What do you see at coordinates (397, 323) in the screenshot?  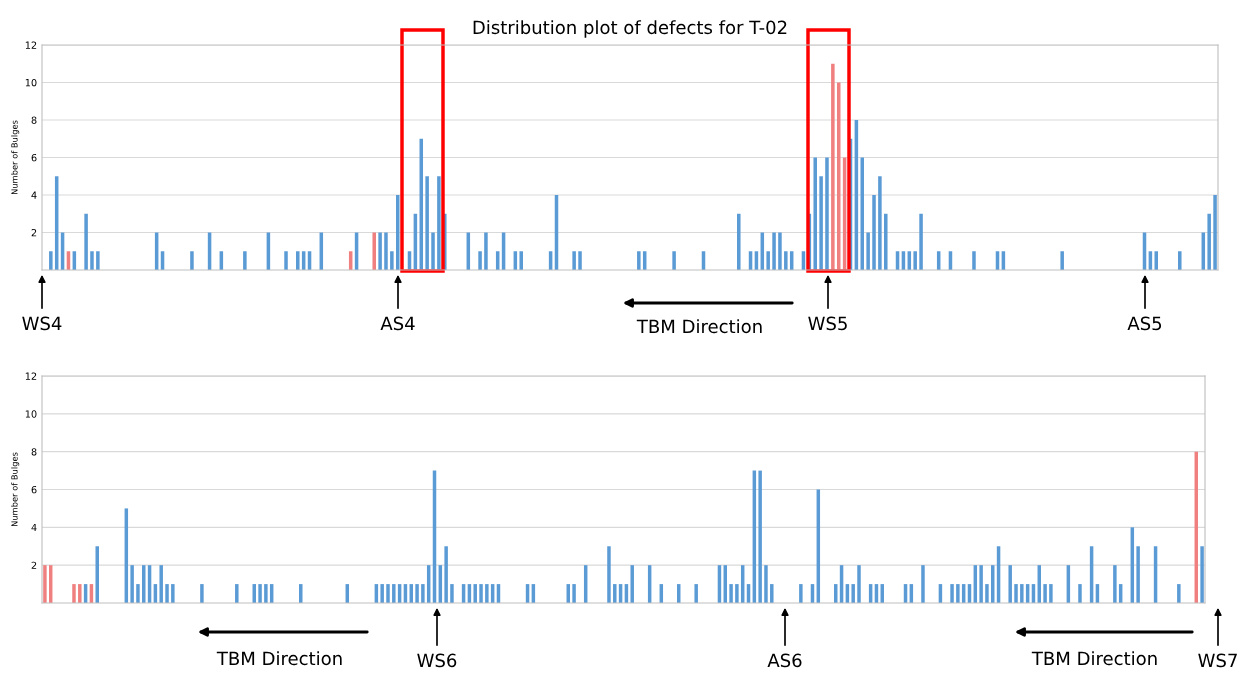 I see `text: AS4` at bounding box center [397, 323].